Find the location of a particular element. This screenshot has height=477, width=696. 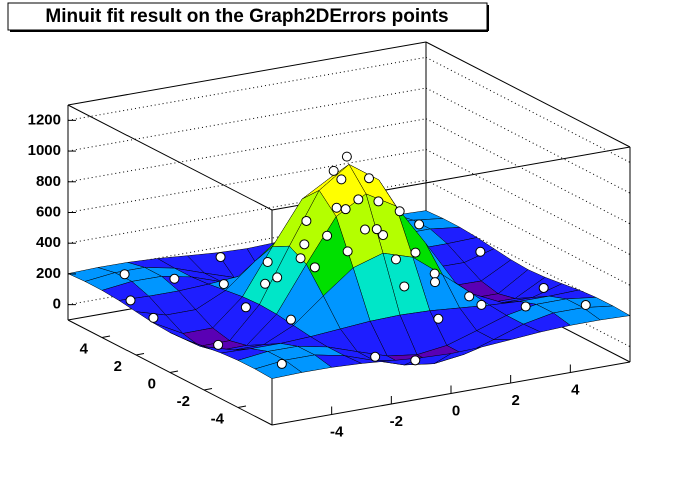

y-tick-label: -4 is located at coordinates (218, 418).